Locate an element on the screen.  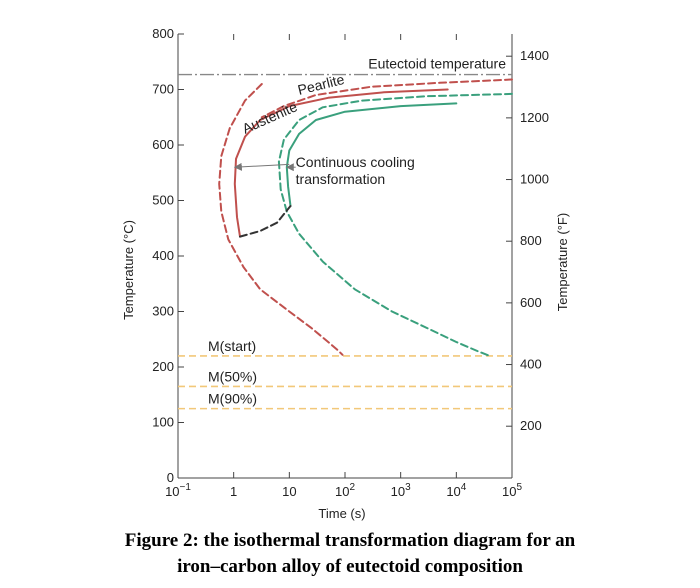
x-tick-label: 1 is located at coordinates (233, 491).